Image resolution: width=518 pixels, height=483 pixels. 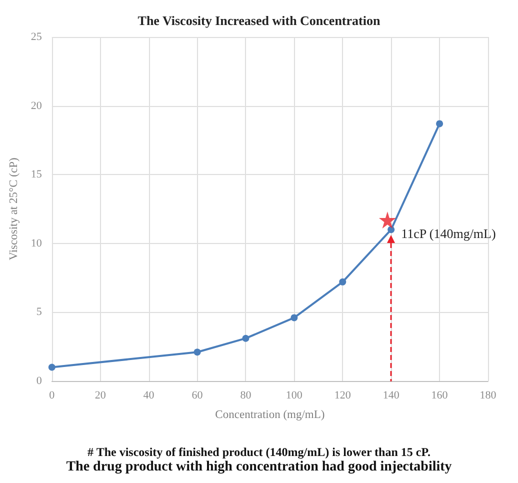 I want to click on x-tick-label: 40, so click(x=149, y=396).